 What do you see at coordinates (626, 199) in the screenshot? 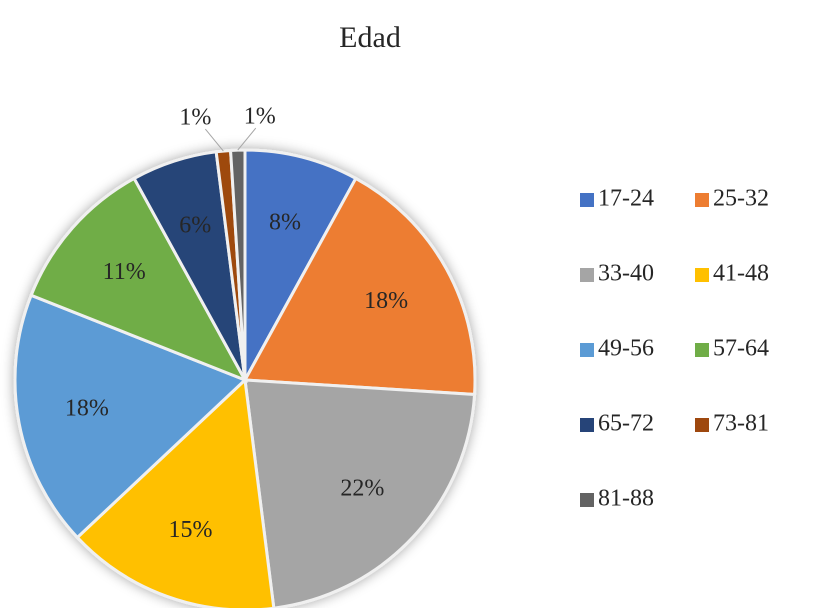
I see `legend-label: 17-24` at bounding box center [626, 199].